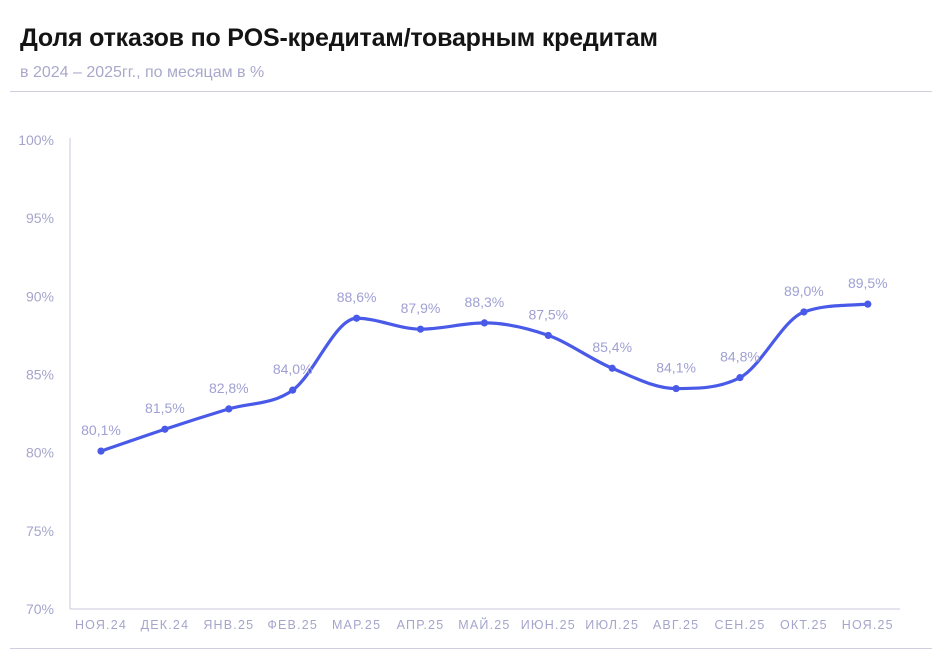 The height and width of the screenshot is (652, 952). Describe the element at coordinates (357, 297) in the screenshot. I see `data-label: 88,6%` at that location.